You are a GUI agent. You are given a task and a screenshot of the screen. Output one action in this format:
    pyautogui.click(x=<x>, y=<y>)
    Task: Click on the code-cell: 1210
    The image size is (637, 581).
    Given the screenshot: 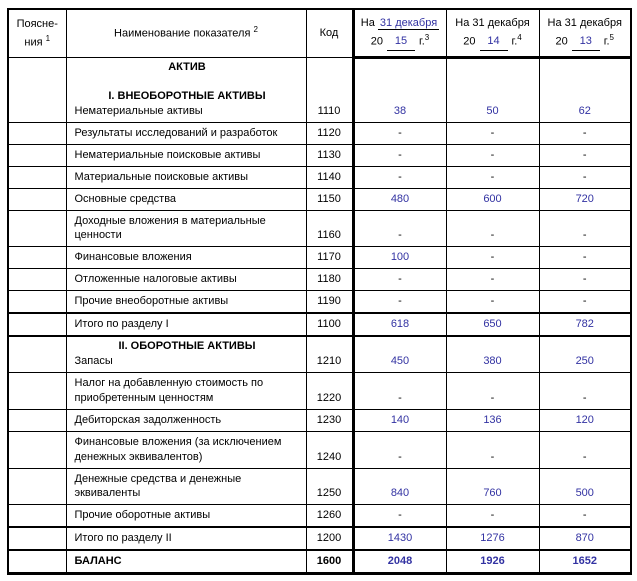 What is the action you would take?
    pyautogui.click(x=329, y=354)
    